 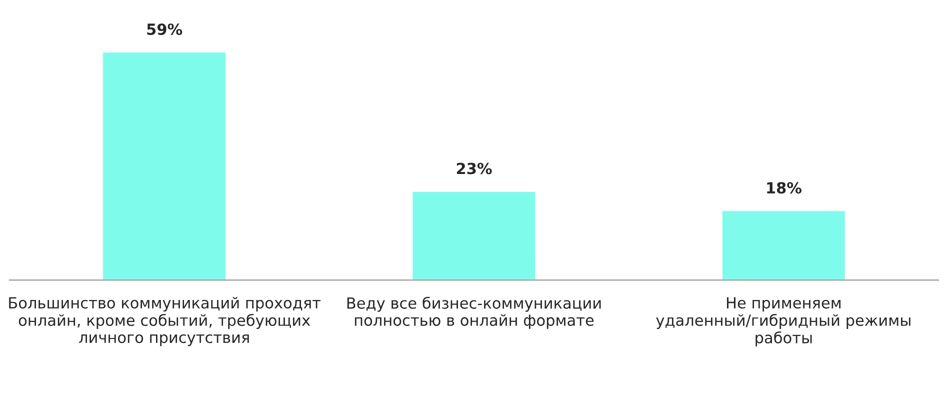 What do you see at coordinates (164, 29) in the screenshot?
I see `data-label: 59%` at bounding box center [164, 29].